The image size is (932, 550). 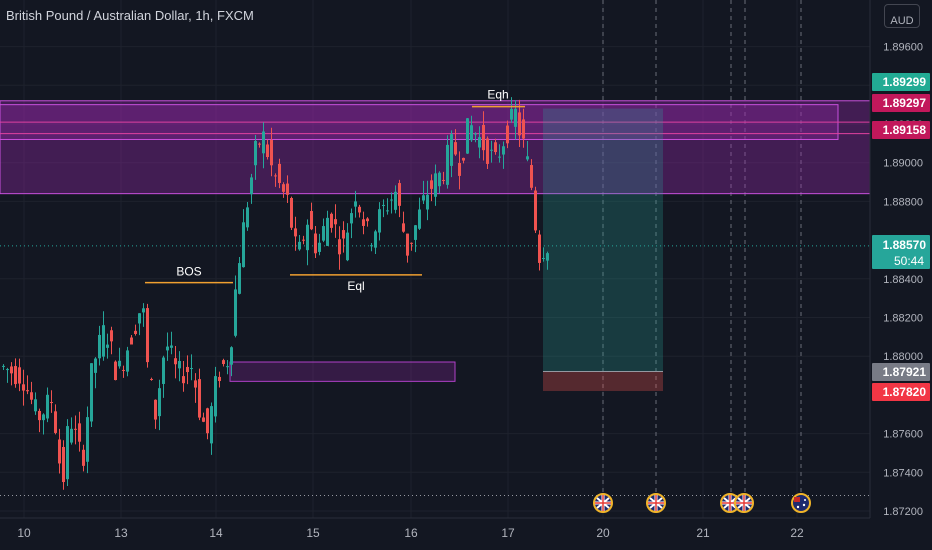 What do you see at coordinates (903, 280) in the screenshot?
I see `y-tick-label: 1.88400` at bounding box center [903, 280].